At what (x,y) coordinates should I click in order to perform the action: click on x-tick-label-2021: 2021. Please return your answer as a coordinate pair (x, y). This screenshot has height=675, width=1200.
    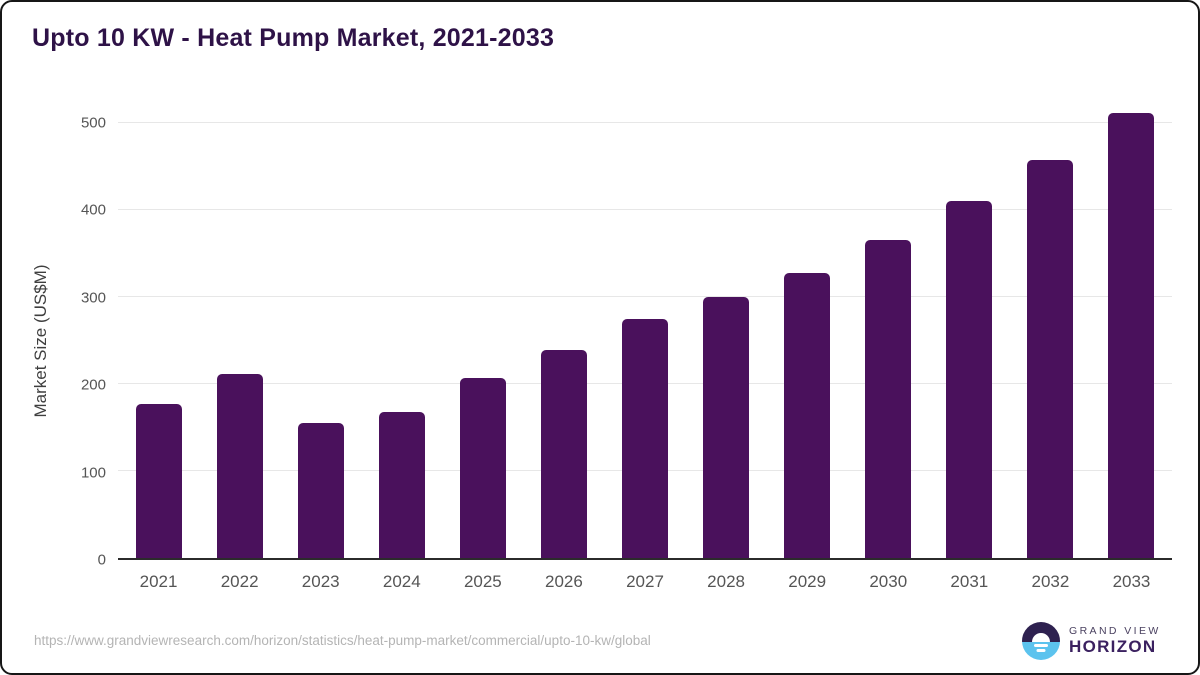
    Looking at the image, I should click on (158, 581).